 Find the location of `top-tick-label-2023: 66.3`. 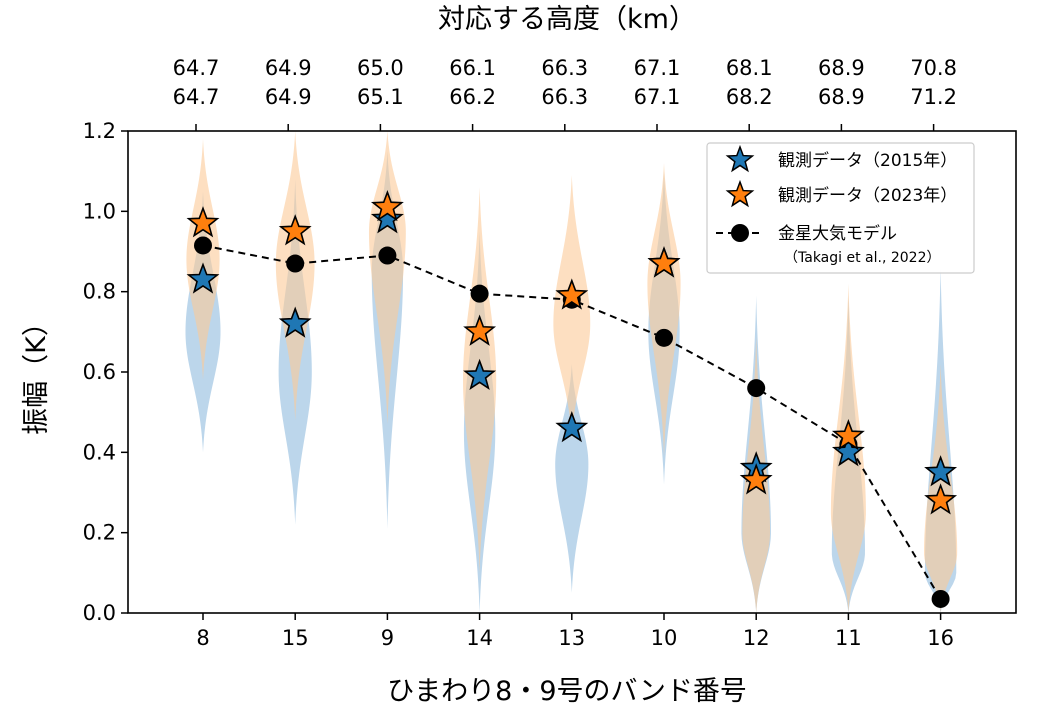

top-tick-label-2023: 66.3 is located at coordinates (564, 97).